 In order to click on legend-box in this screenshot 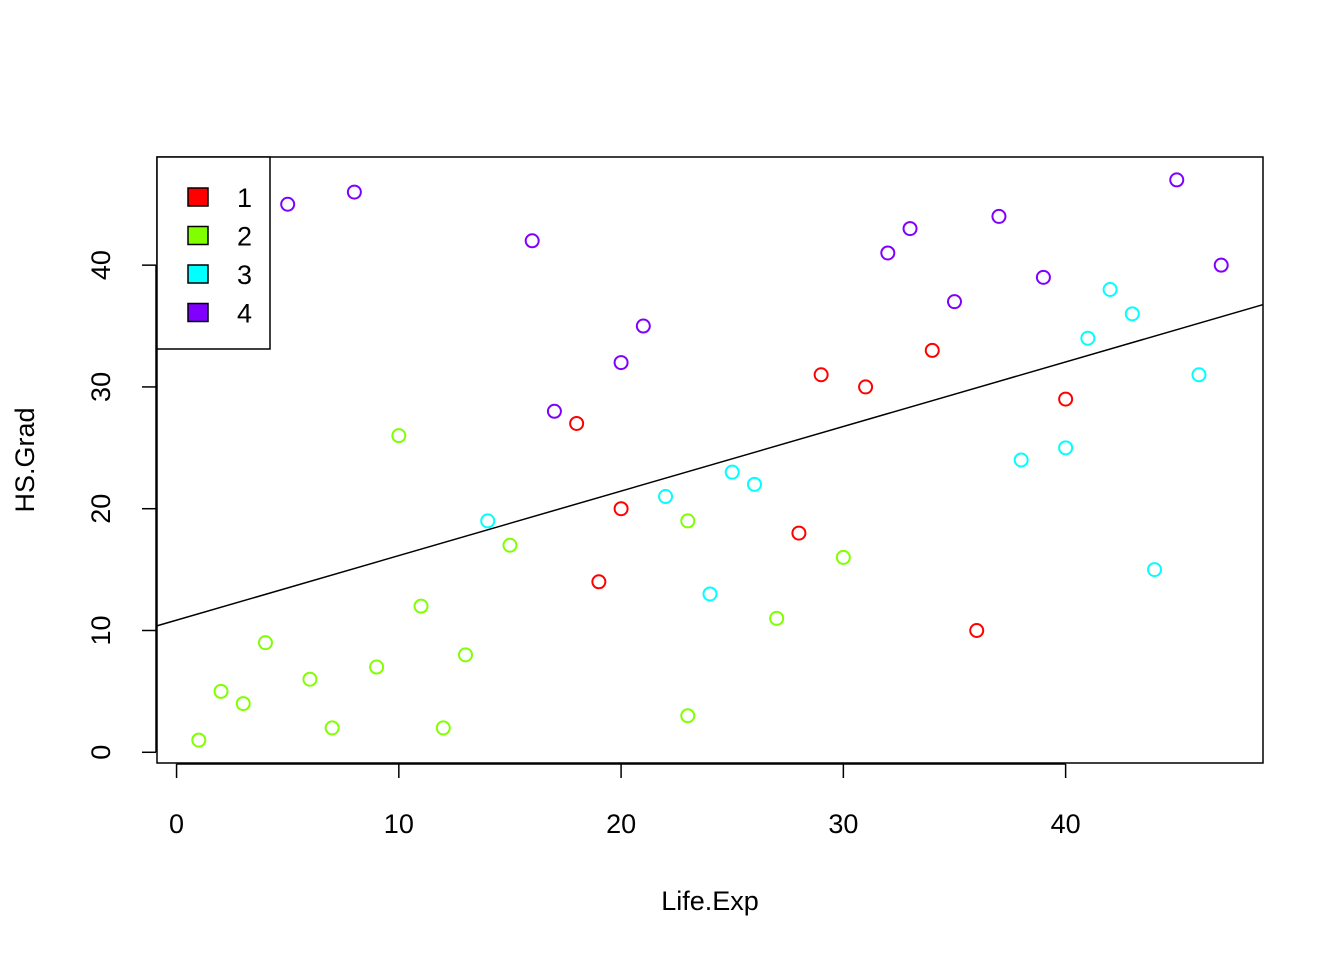, I will do `click(213, 253)`.